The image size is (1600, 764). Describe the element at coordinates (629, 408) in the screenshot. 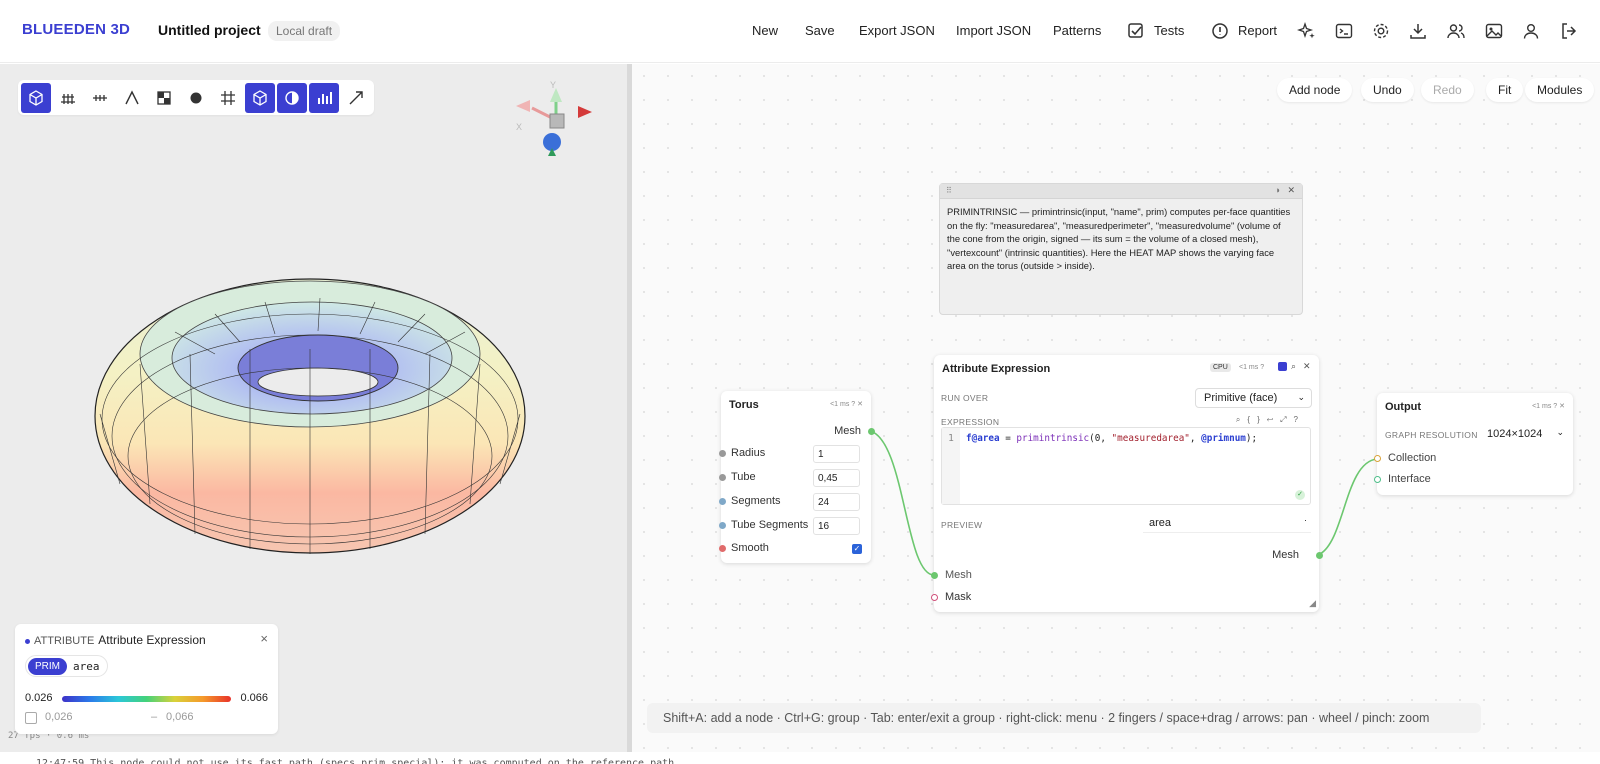

I see `panel-splitter` at that location.